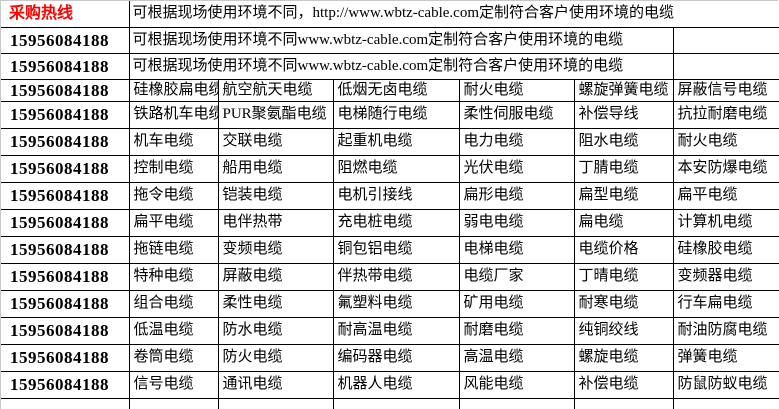  What do you see at coordinates (173, 90) in the screenshot?
I see `product-cell: 硅橡胶扁电缆` at bounding box center [173, 90].